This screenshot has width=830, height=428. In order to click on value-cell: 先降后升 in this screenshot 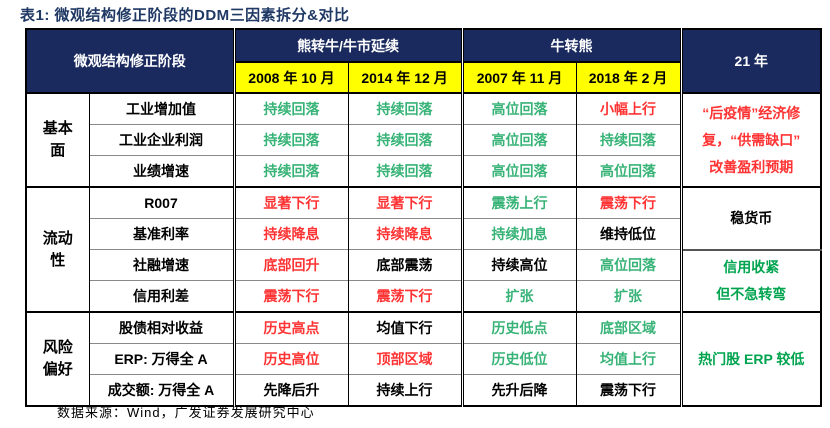, I will do `click(290, 390)`.